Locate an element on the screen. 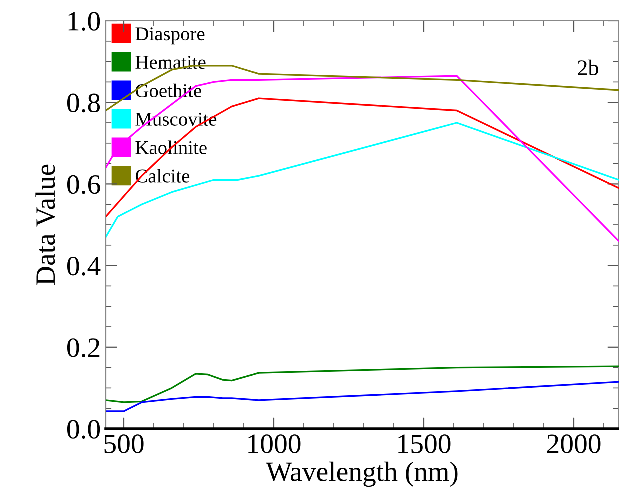 Image resolution: width=619 pixels, height=492 pixels. y-tick-label: 0.0 is located at coordinates (83, 430).